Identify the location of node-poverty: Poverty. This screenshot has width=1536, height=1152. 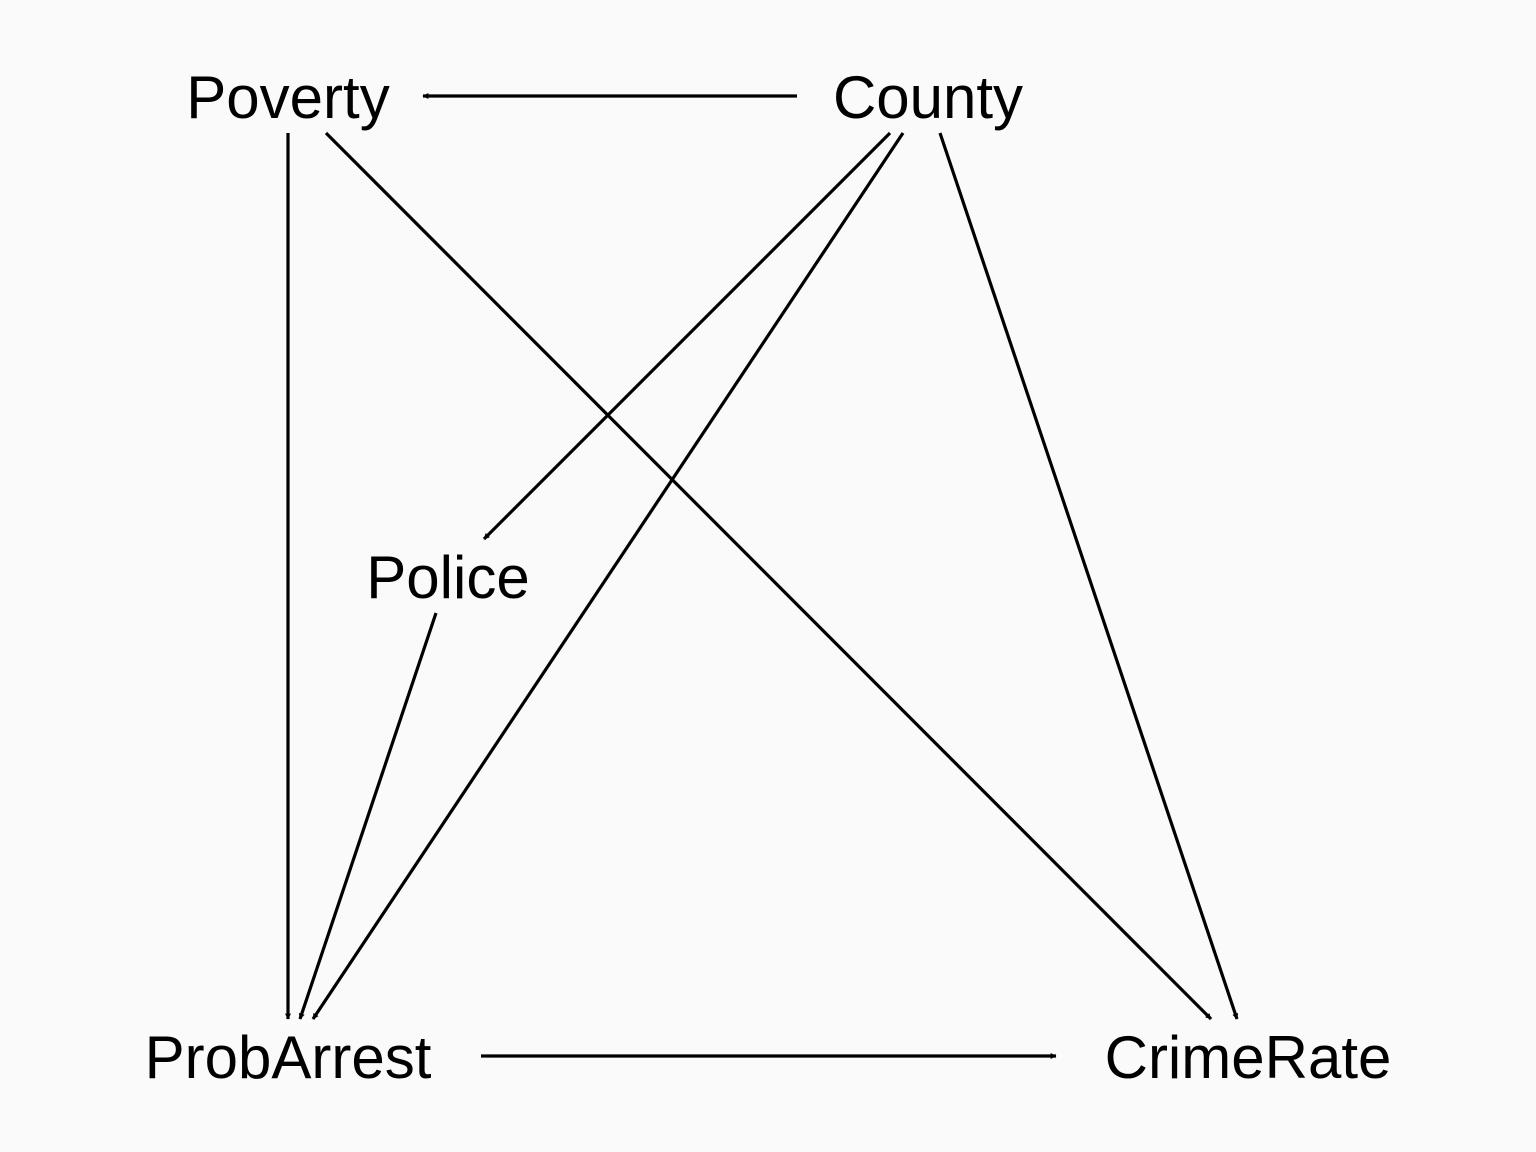
(287, 97).